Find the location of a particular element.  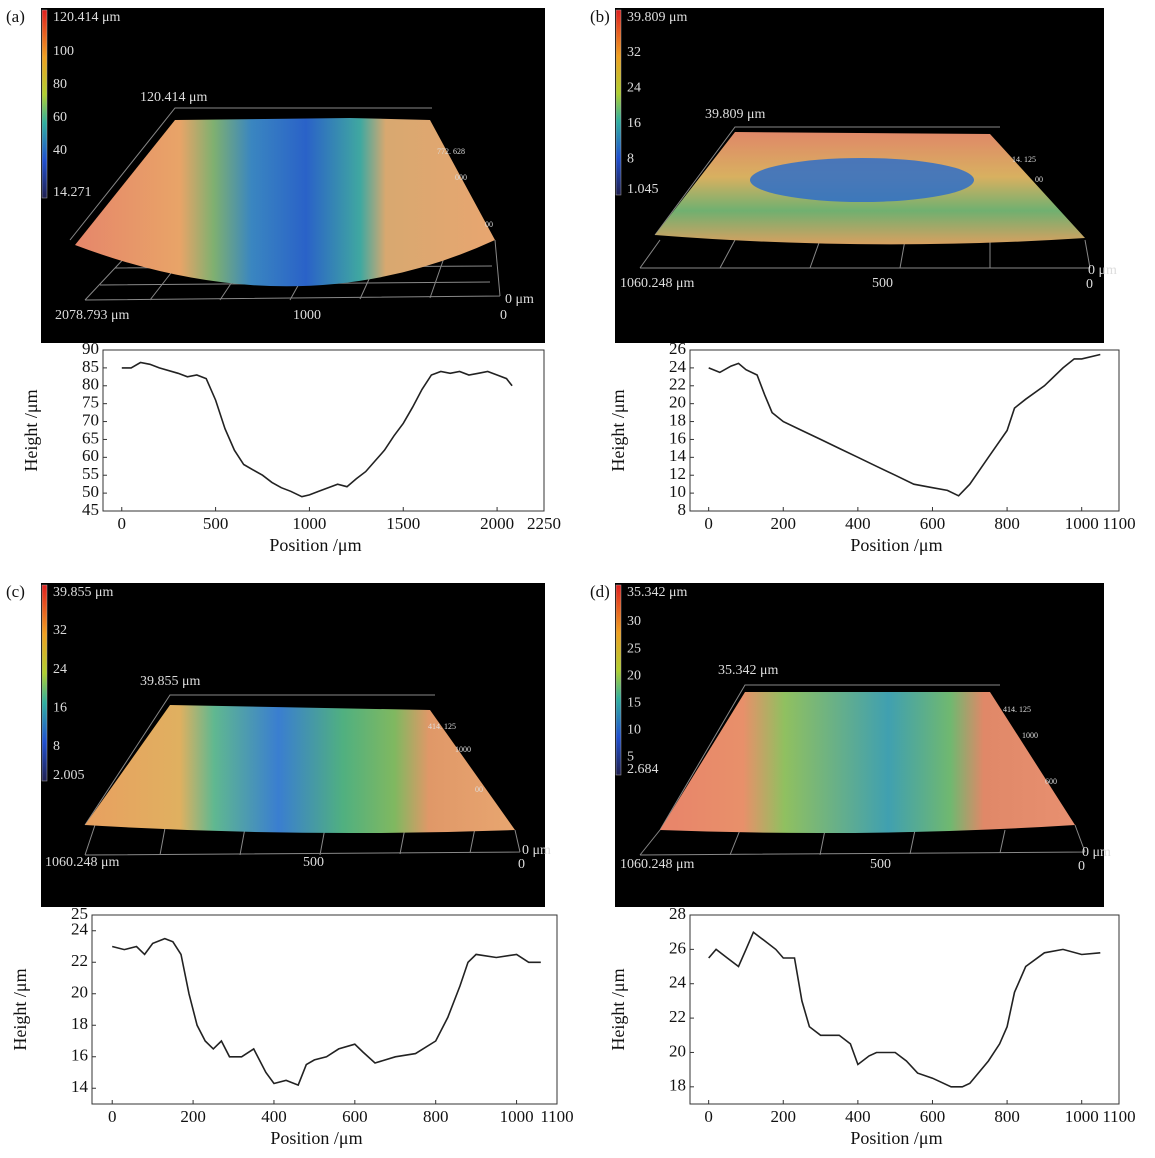

colorbar-label: 120.414 μm is located at coordinates (87, 17).